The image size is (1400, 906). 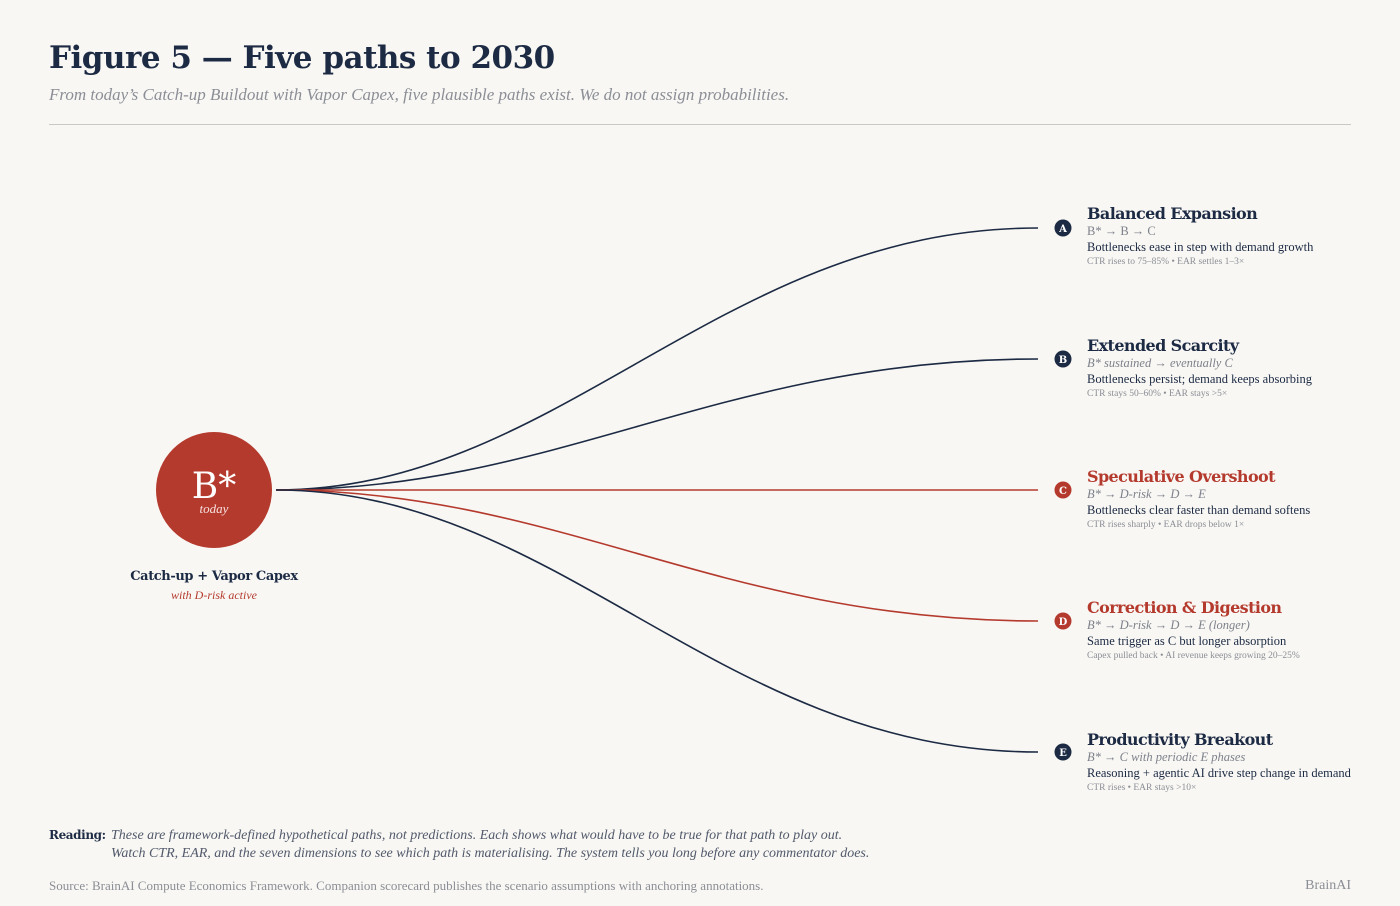 I want to click on scenario-name: Extended Scarcity, so click(x=1163, y=345).